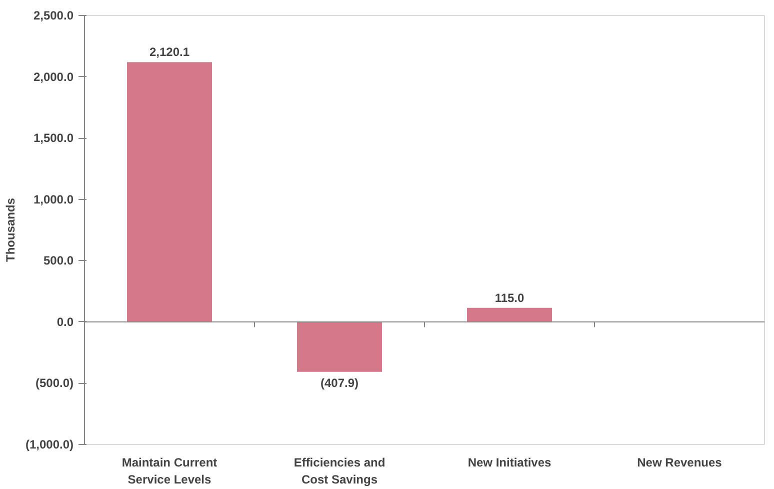 This screenshot has height=489, width=774. Describe the element at coordinates (339, 383) in the screenshot. I see `data-label: (407.9)` at that location.